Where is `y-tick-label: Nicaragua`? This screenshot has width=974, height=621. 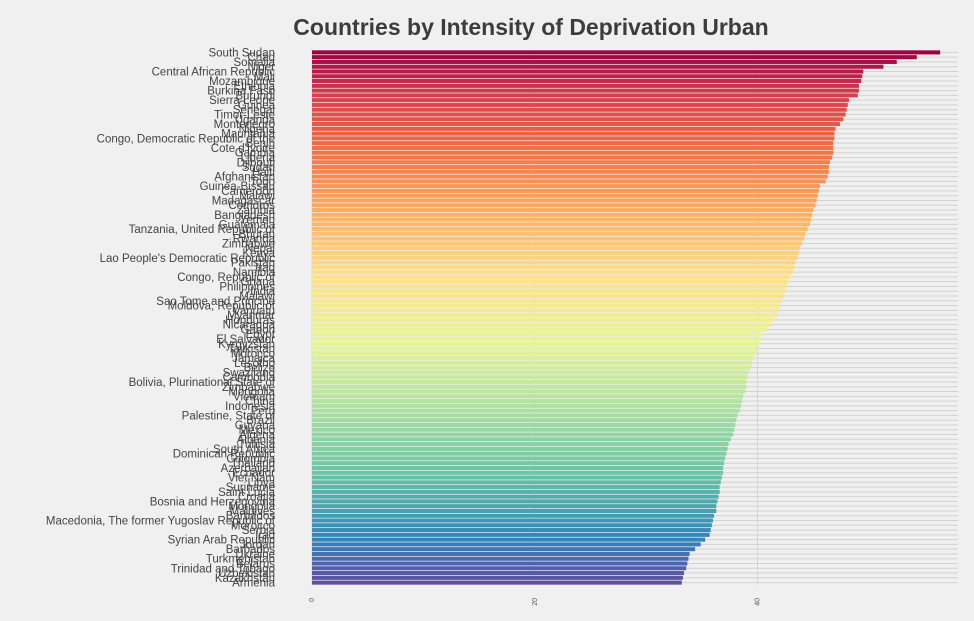
y-tick-label: Nicaragua is located at coordinates (249, 326).